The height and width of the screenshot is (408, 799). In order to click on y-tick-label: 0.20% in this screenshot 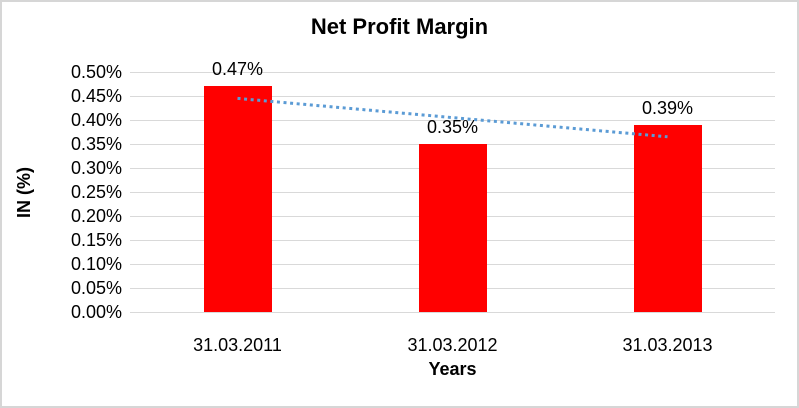, I will do `click(96, 216)`.